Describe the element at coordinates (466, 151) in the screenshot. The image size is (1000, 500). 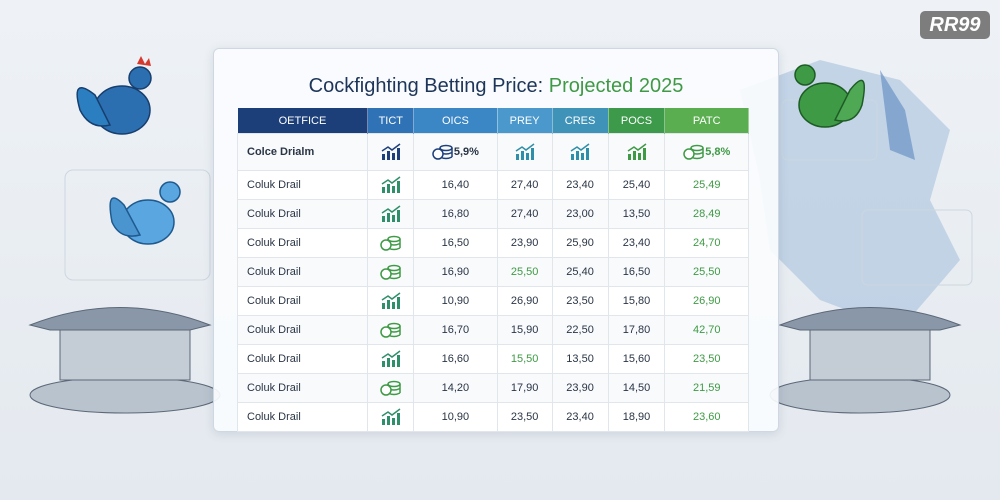
I see `value: 5,9%` at that location.